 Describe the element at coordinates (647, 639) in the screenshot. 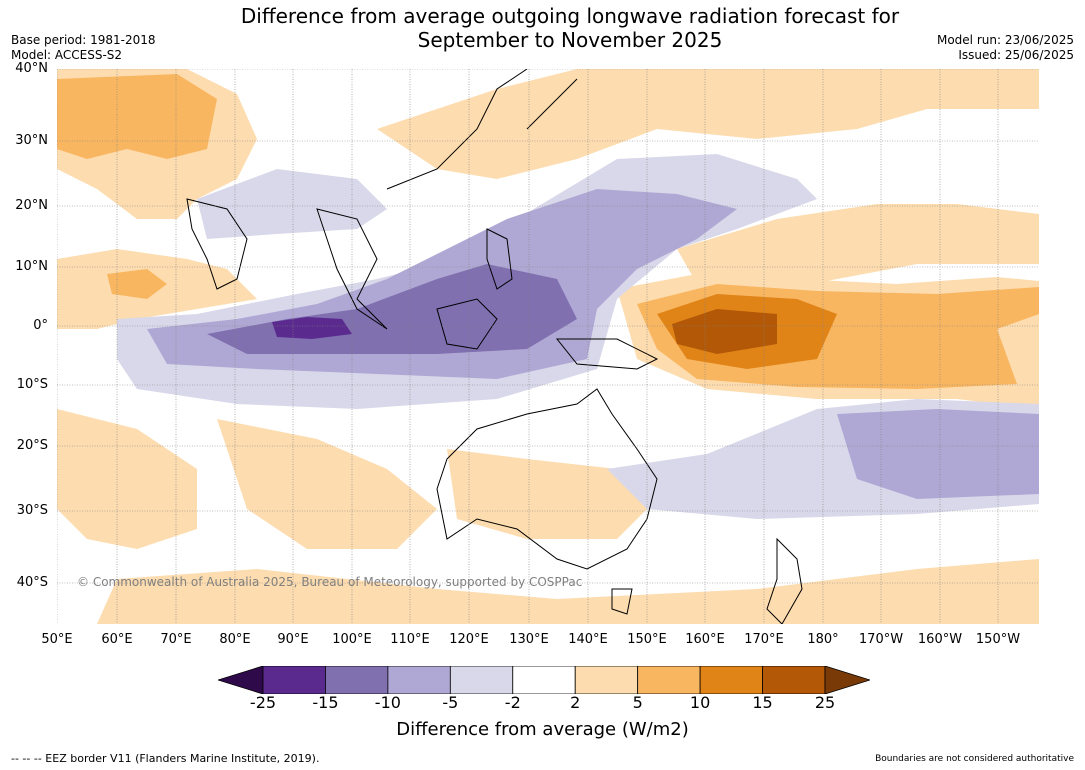

I see `longitude-label: 150°E` at that location.